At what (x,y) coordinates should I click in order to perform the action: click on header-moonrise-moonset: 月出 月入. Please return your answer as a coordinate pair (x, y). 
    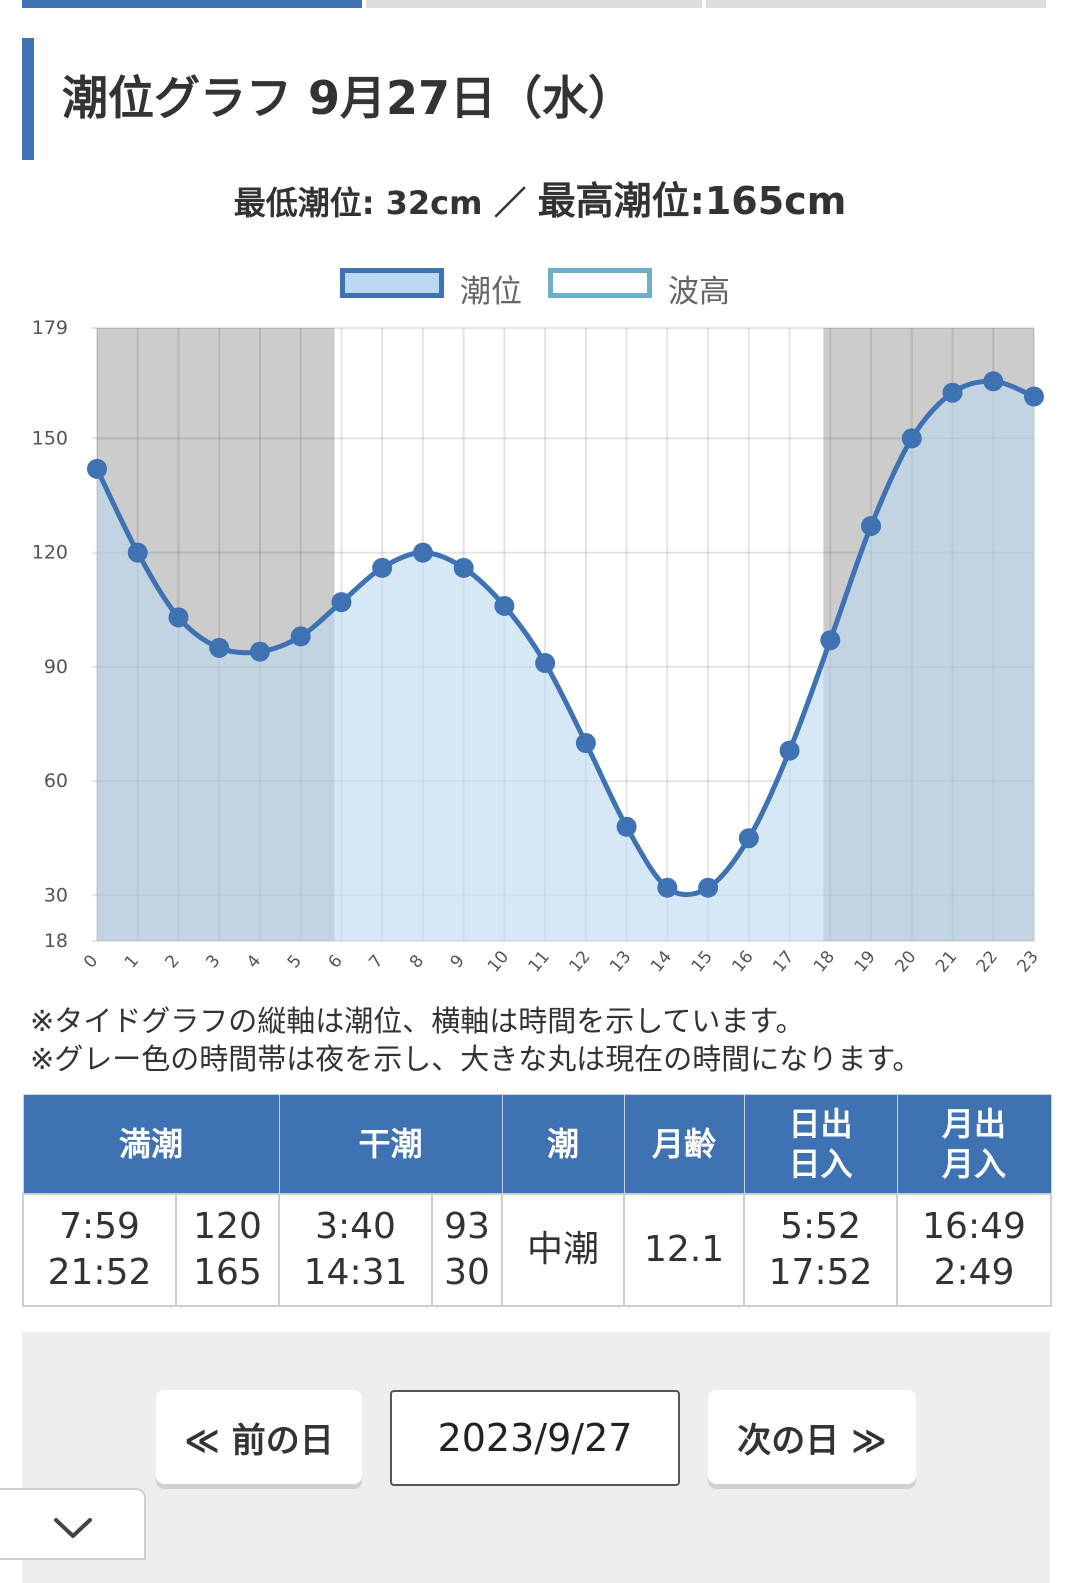
    Looking at the image, I should click on (974, 1144).